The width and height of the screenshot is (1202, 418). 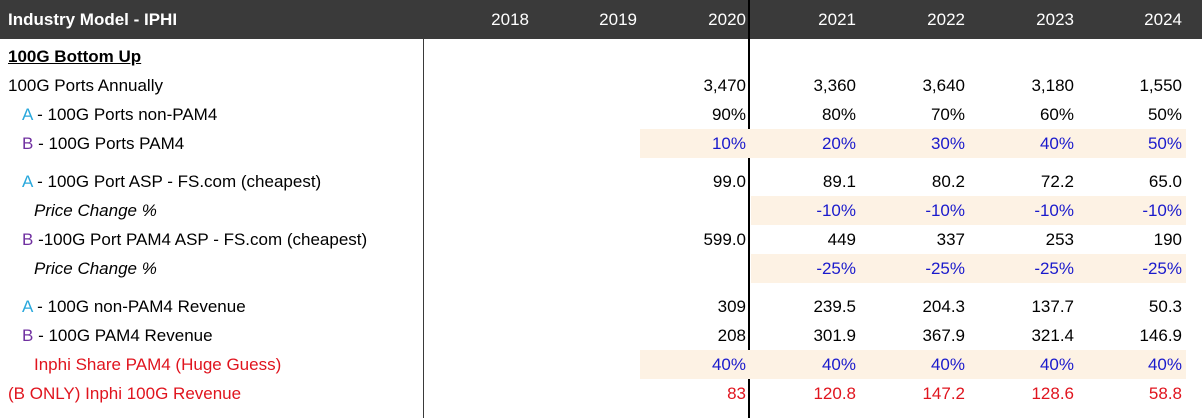 What do you see at coordinates (724, 85) in the screenshot?
I see `cell-2020: 3,470` at bounding box center [724, 85].